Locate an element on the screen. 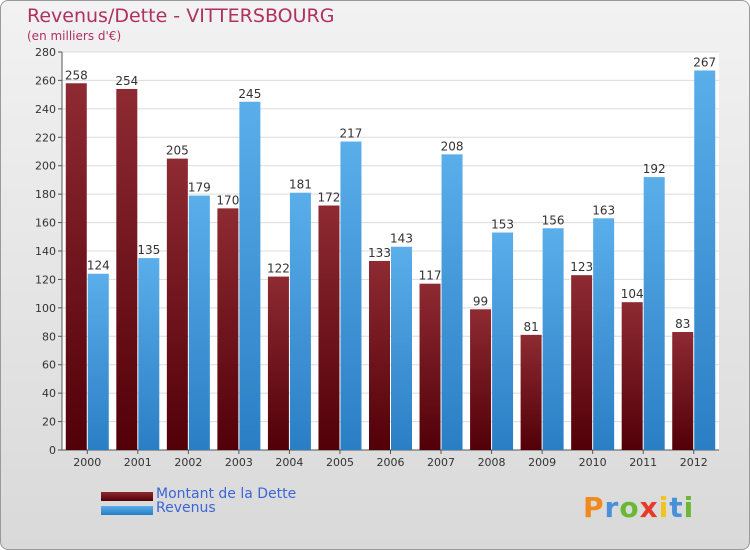  y-tick-label: 140 is located at coordinates (45, 251).